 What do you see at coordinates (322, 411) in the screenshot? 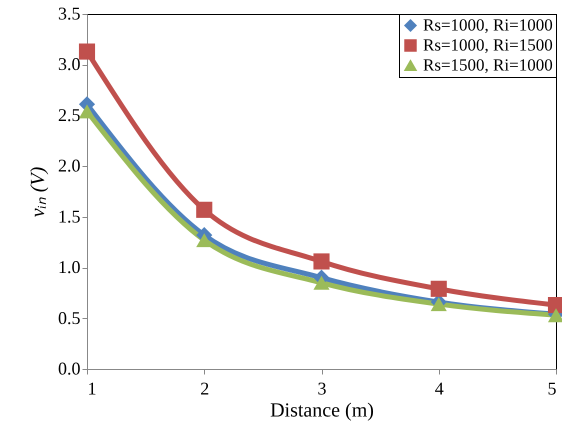
I see `x-axis-title: Distance (m)` at bounding box center [322, 411].